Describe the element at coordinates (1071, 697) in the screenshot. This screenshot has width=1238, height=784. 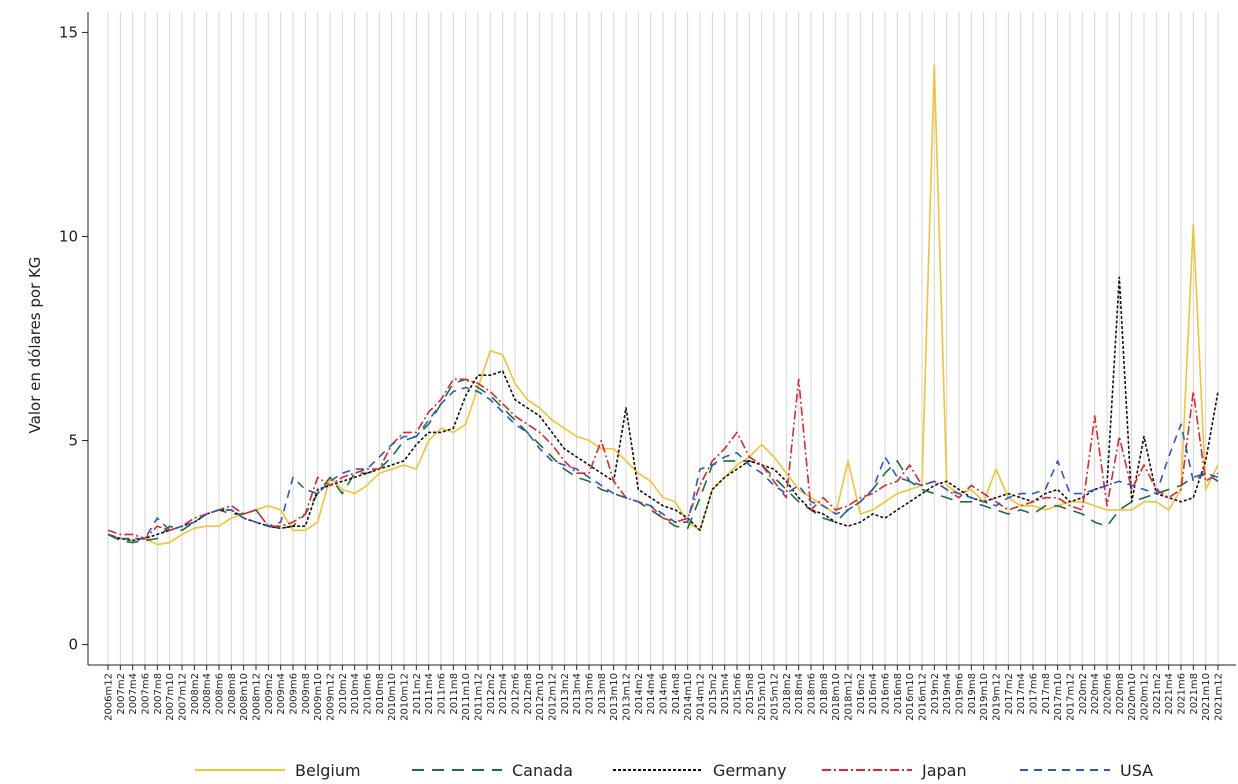
I see `x-tick-label: 2017m12` at that location.